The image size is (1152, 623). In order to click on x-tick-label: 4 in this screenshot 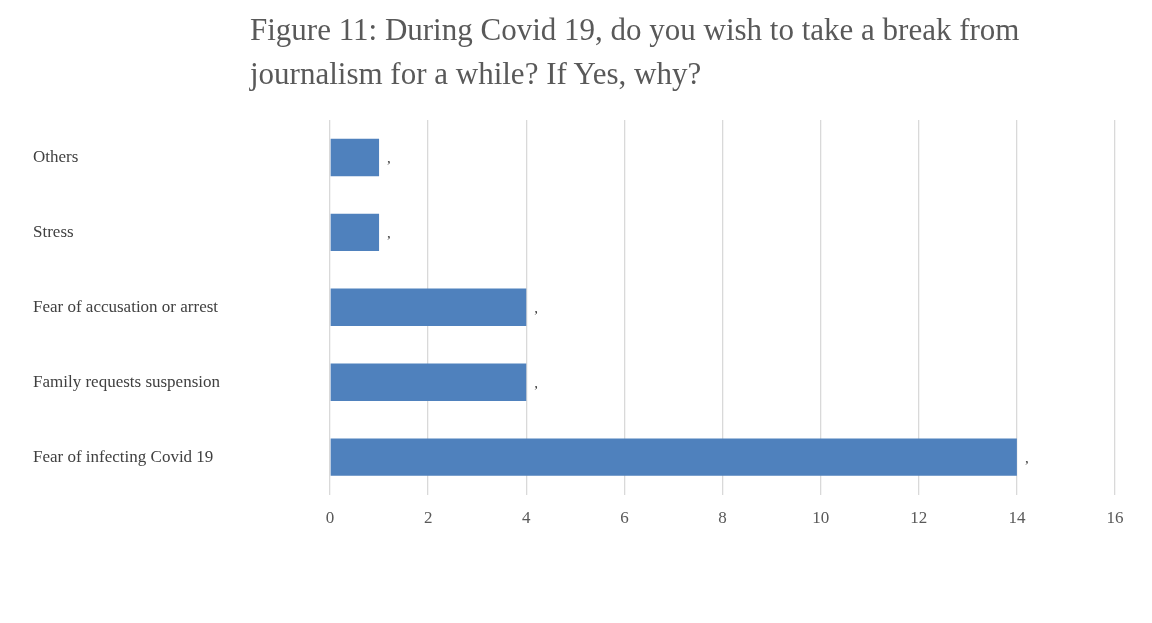, I will do `click(526, 518)`.